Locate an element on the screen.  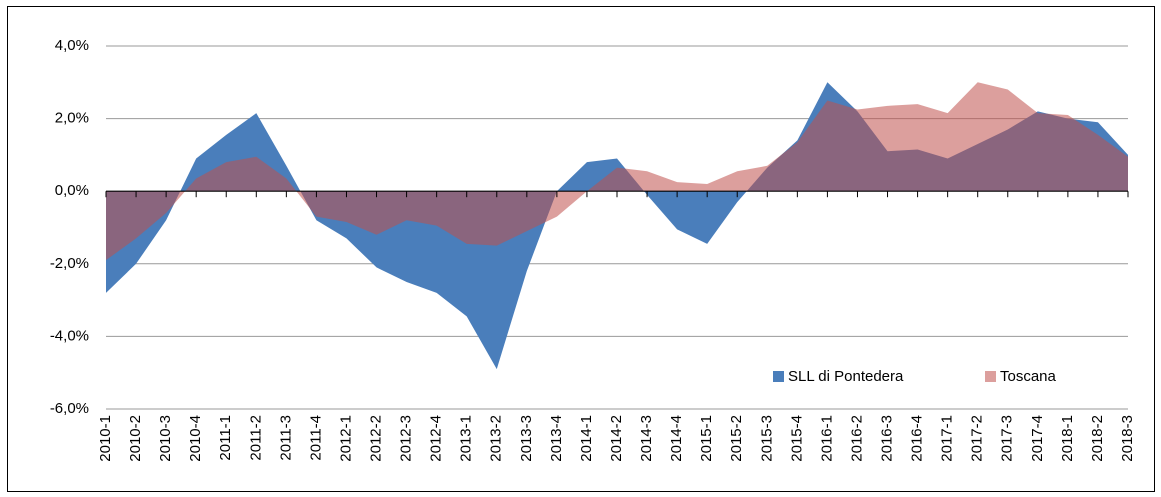
x-tick-label: 2017-2 is located at coordinates (977, 438).